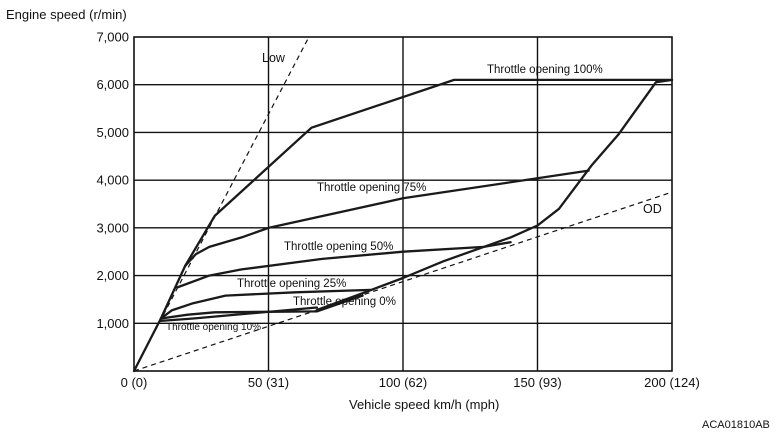  What do you see at coordinates (112, 180) in the screenshot?
I see `y-tick-label: 4,000` at bounding box center [112, 180].